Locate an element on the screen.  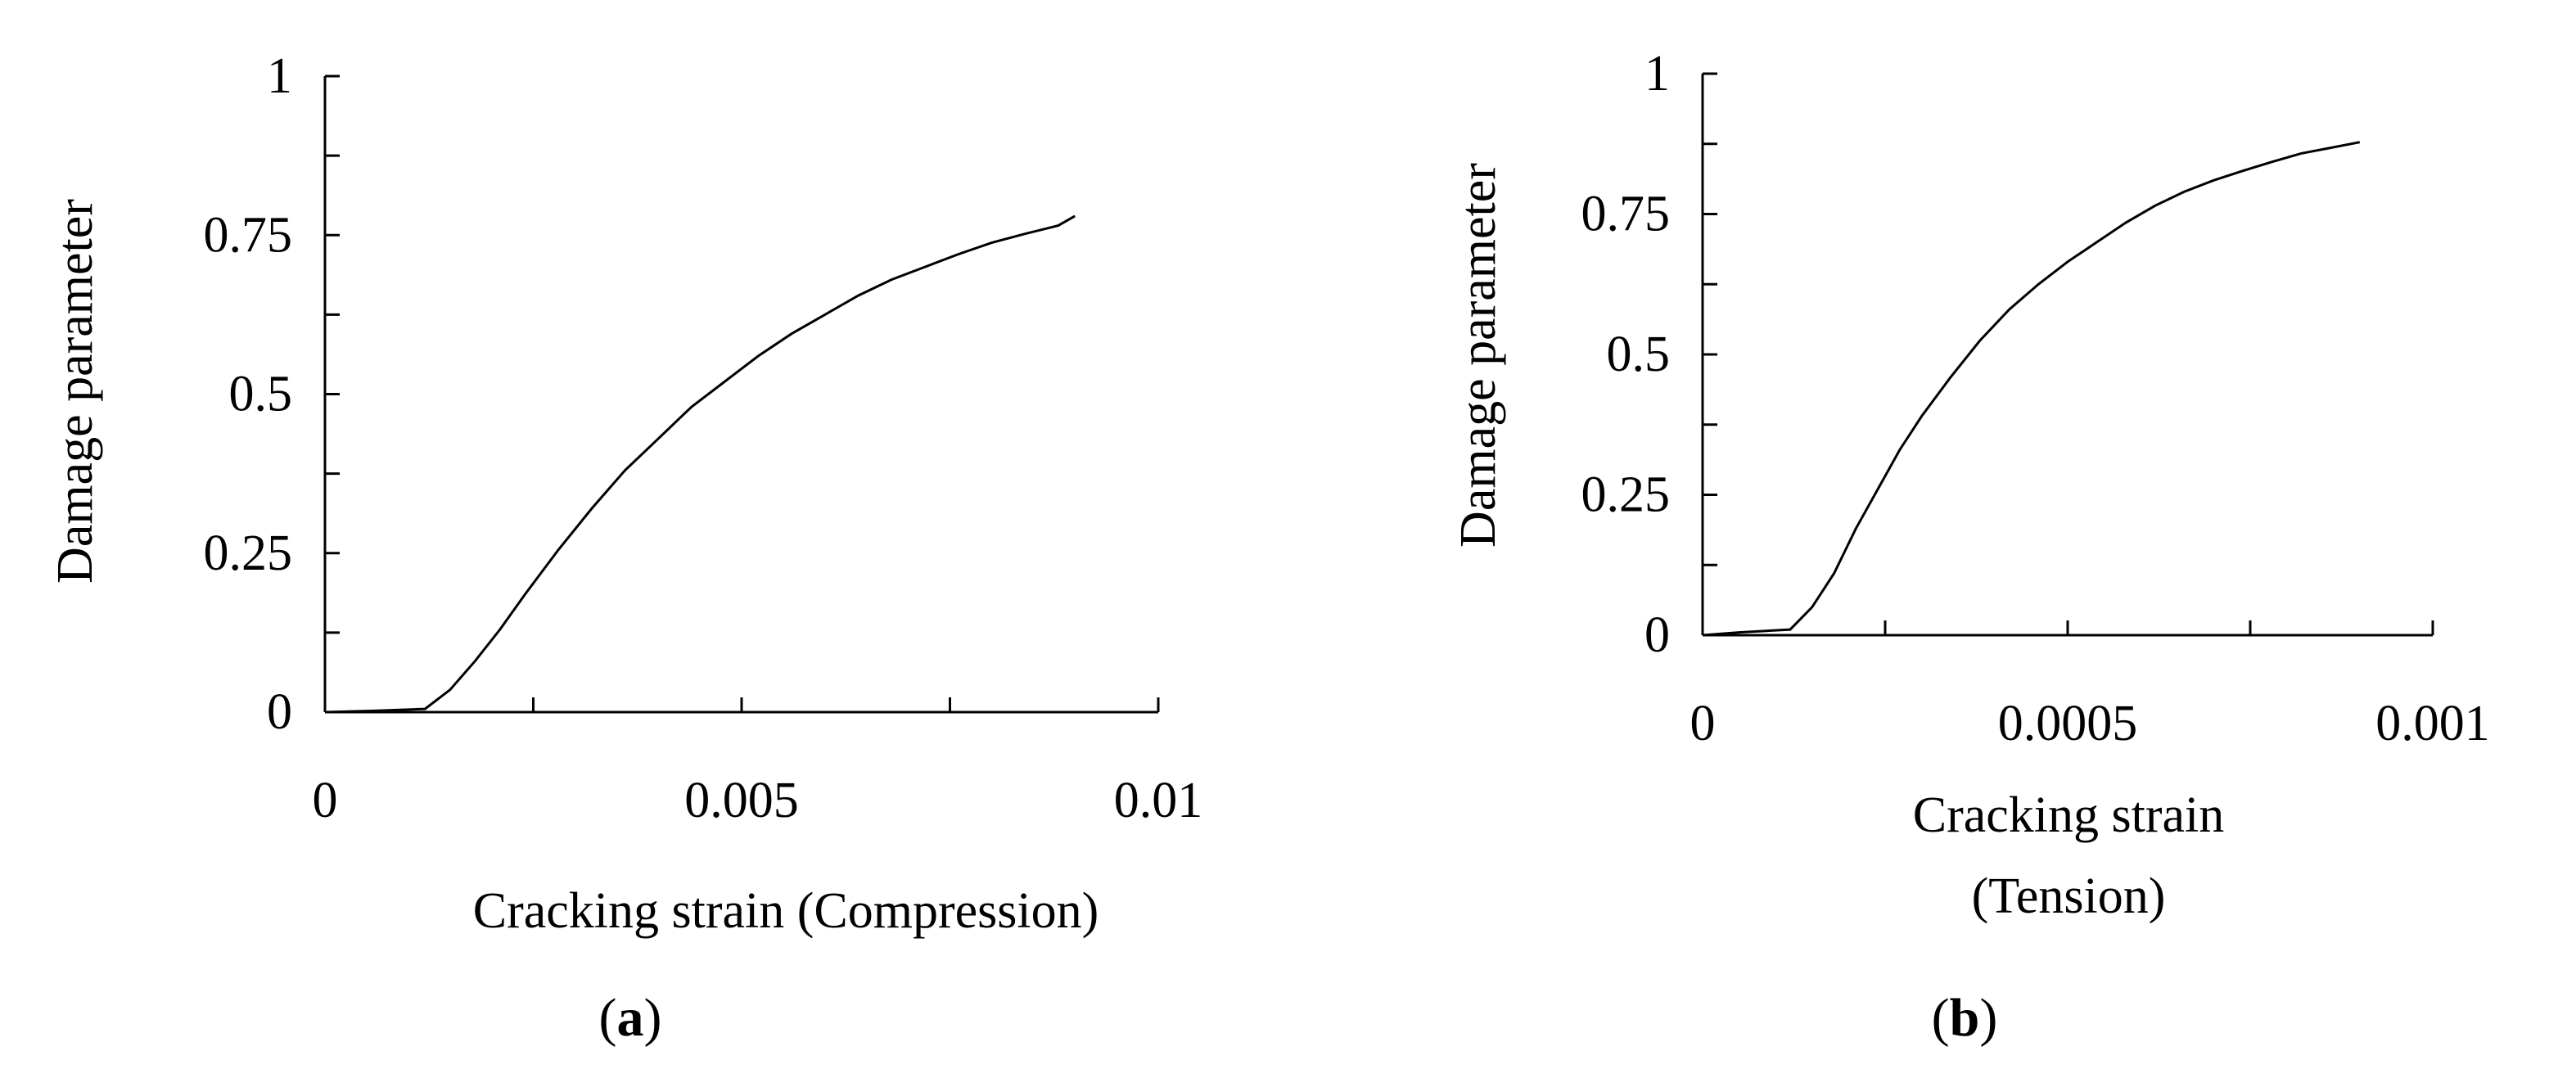
chart-b-xlabel: Cracking strain is located at coordinates (2069, 815).